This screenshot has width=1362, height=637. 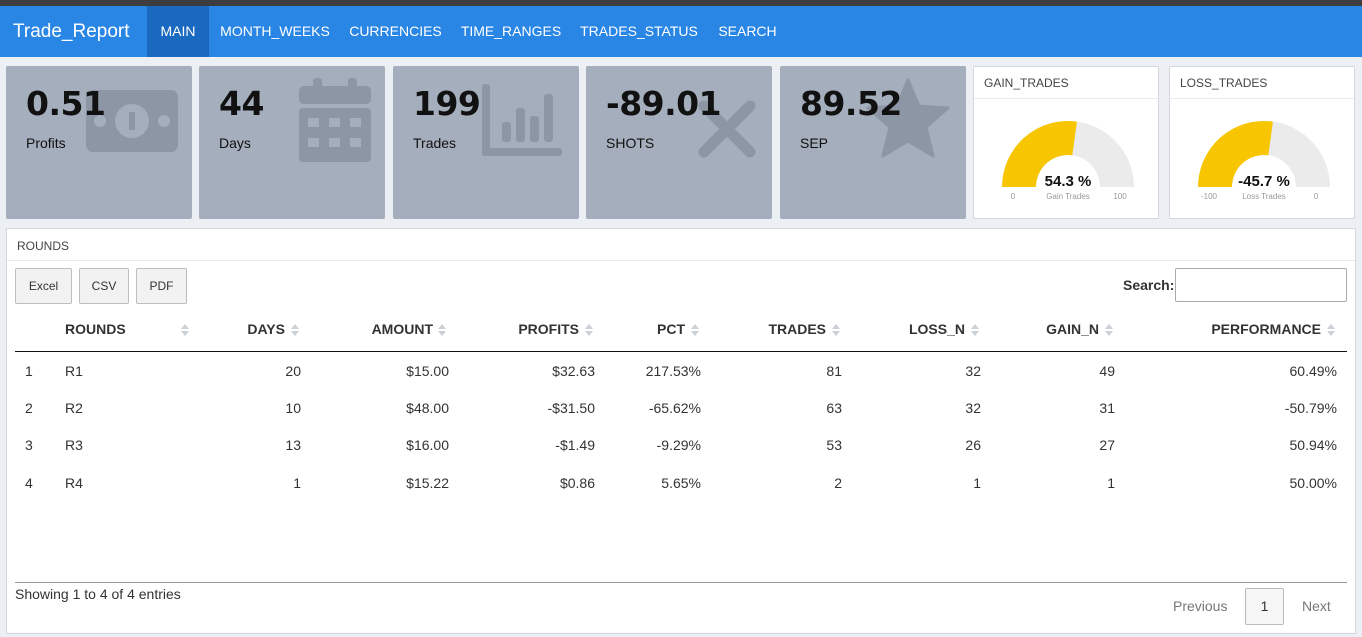 I want to click on calendar-icon, so click(x=335, y=120).